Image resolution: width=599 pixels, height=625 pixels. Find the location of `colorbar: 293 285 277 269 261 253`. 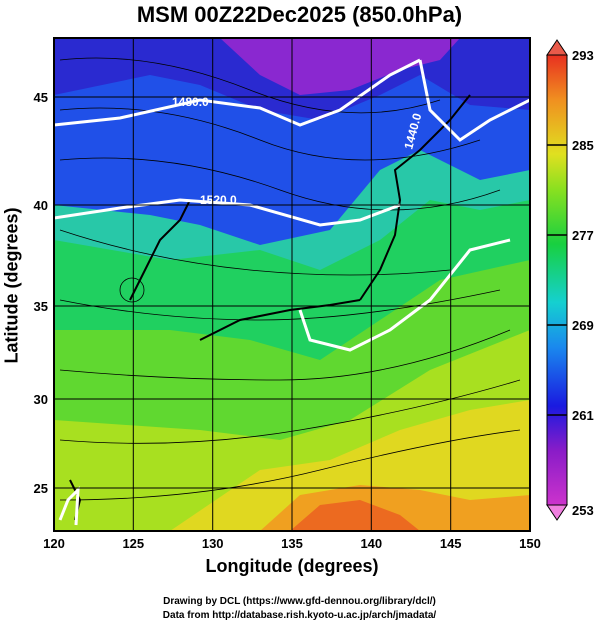

colorbar: 293 285 277 269 261 253 is located at coordinates (570, 280).